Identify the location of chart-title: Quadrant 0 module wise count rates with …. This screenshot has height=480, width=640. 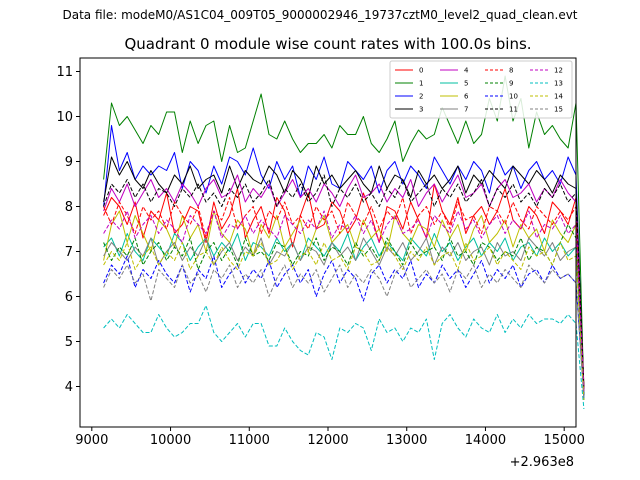
(327, 44).